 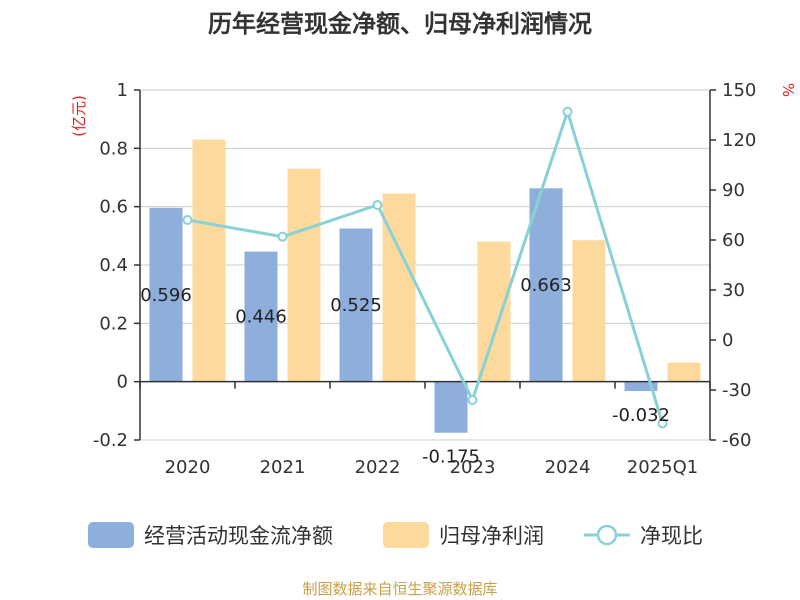 What do you see at coordinates (662, 467) in the screenshot?
I see `x-tick-label: 2025Q1` at bounding box center [662, 467].